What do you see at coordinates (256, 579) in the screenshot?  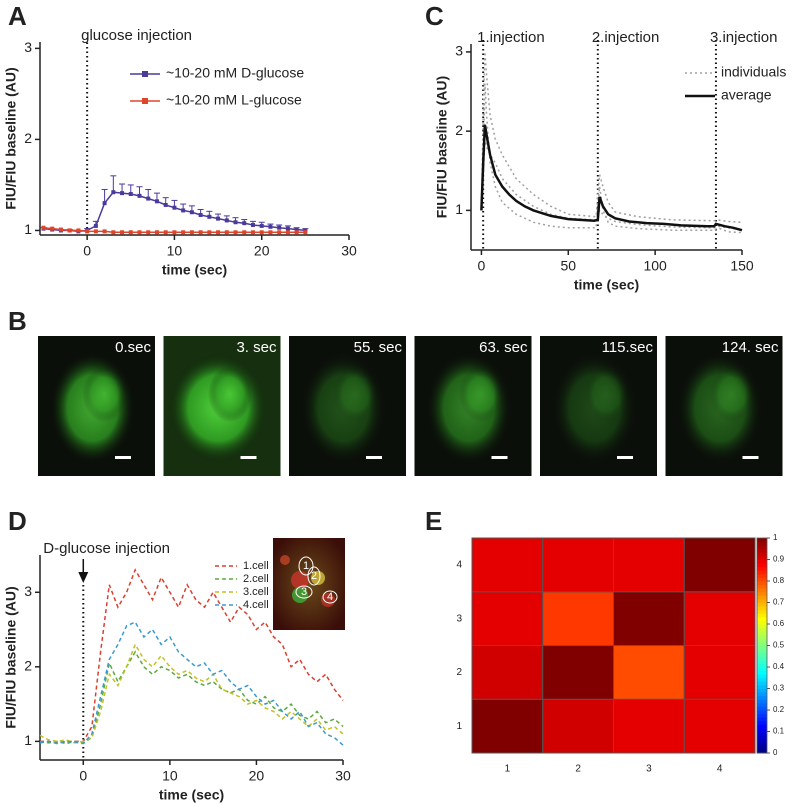 I see `legend-label: 2.cell` at bounding box center [256, 579].